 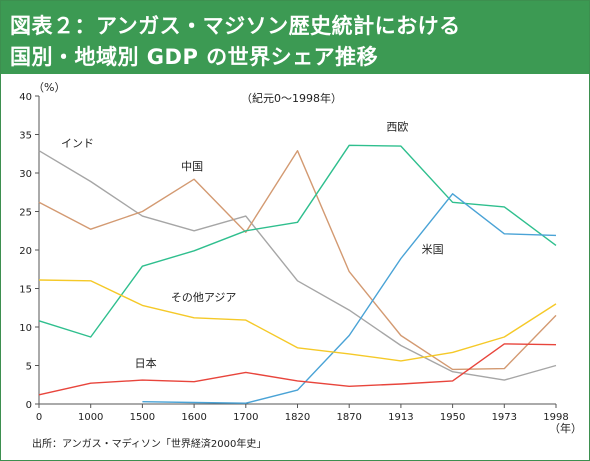 I want to click on y-tick-label: 5, so click(x=29, y=367).